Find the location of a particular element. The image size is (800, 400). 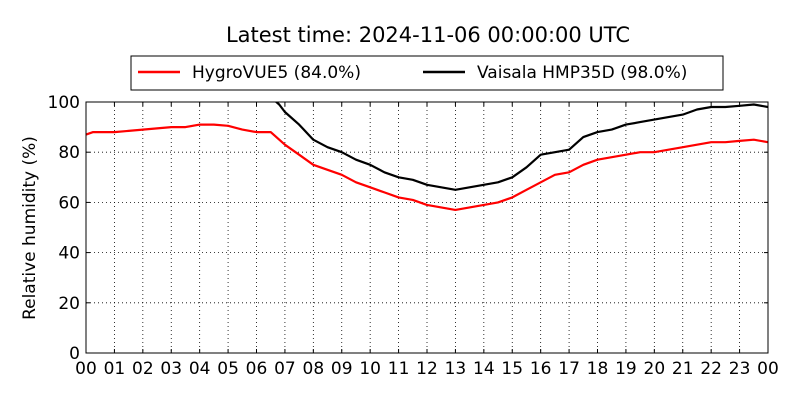

x-tick-label: 11 is located at coordinates (399, 369).